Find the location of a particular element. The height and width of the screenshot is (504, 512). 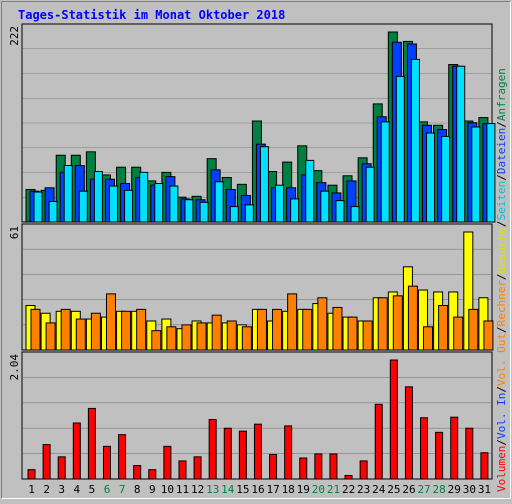

chart-title: Tages-Statistik im Monat Oktober 2018 is located at coordinates (151, 15).